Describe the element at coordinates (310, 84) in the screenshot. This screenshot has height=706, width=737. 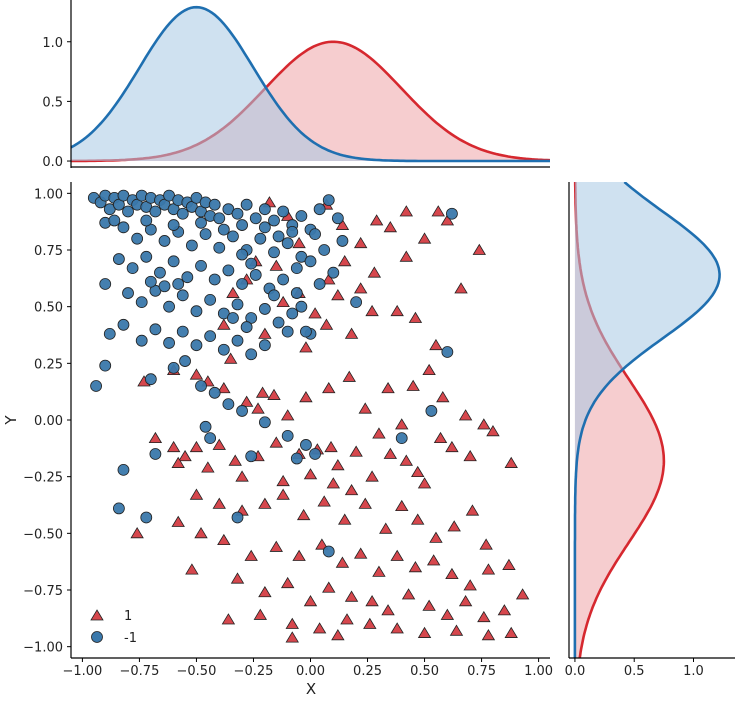
I see `top-density-area-class-neg1` at that location.